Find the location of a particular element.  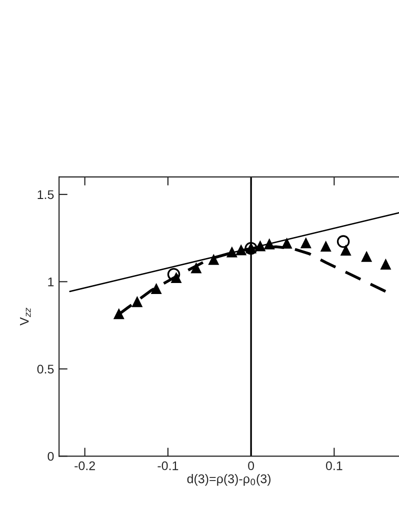

x-tick-label: -0.1 is located at coordinates (168, 465).